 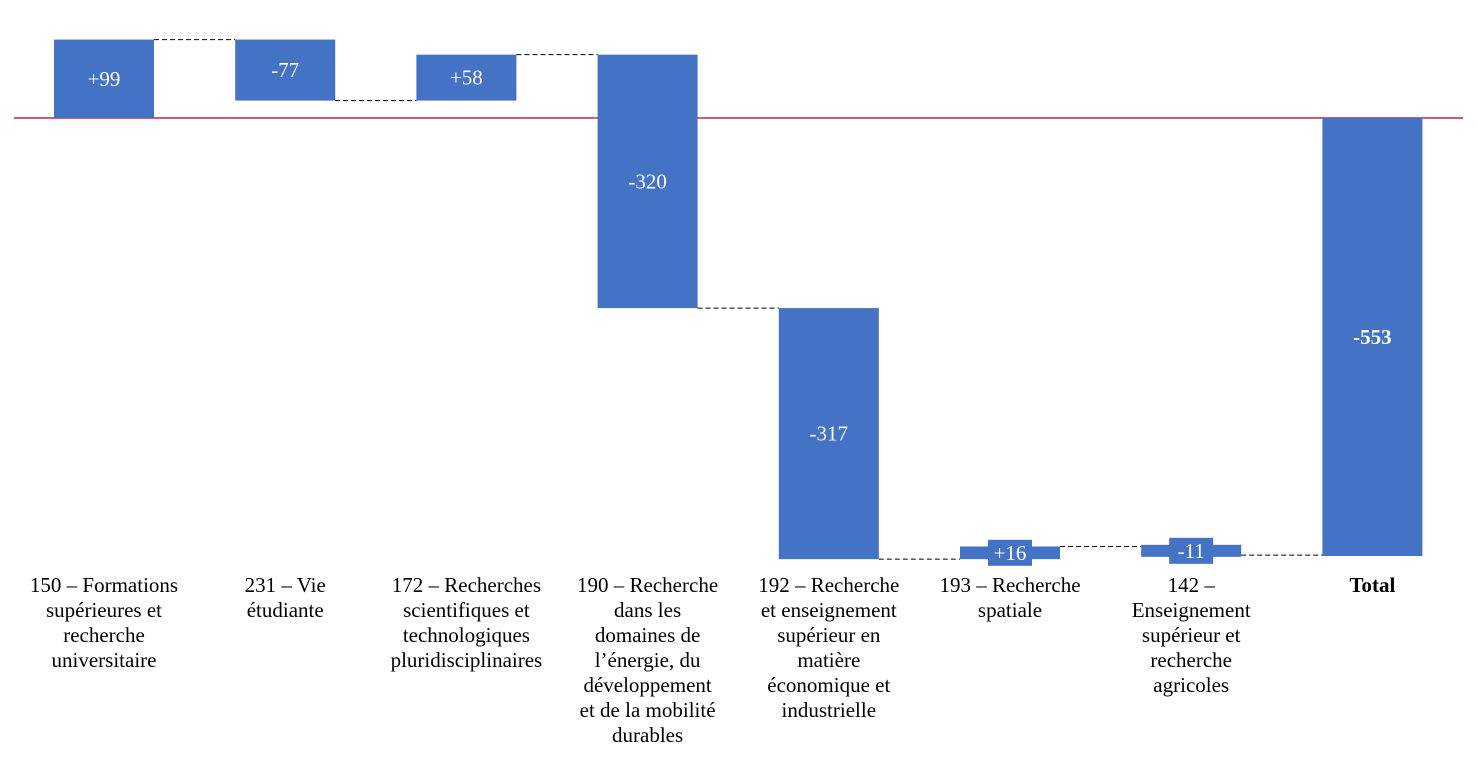 I want to click on category-label-line: technologiques, so click(x=466, y=635).